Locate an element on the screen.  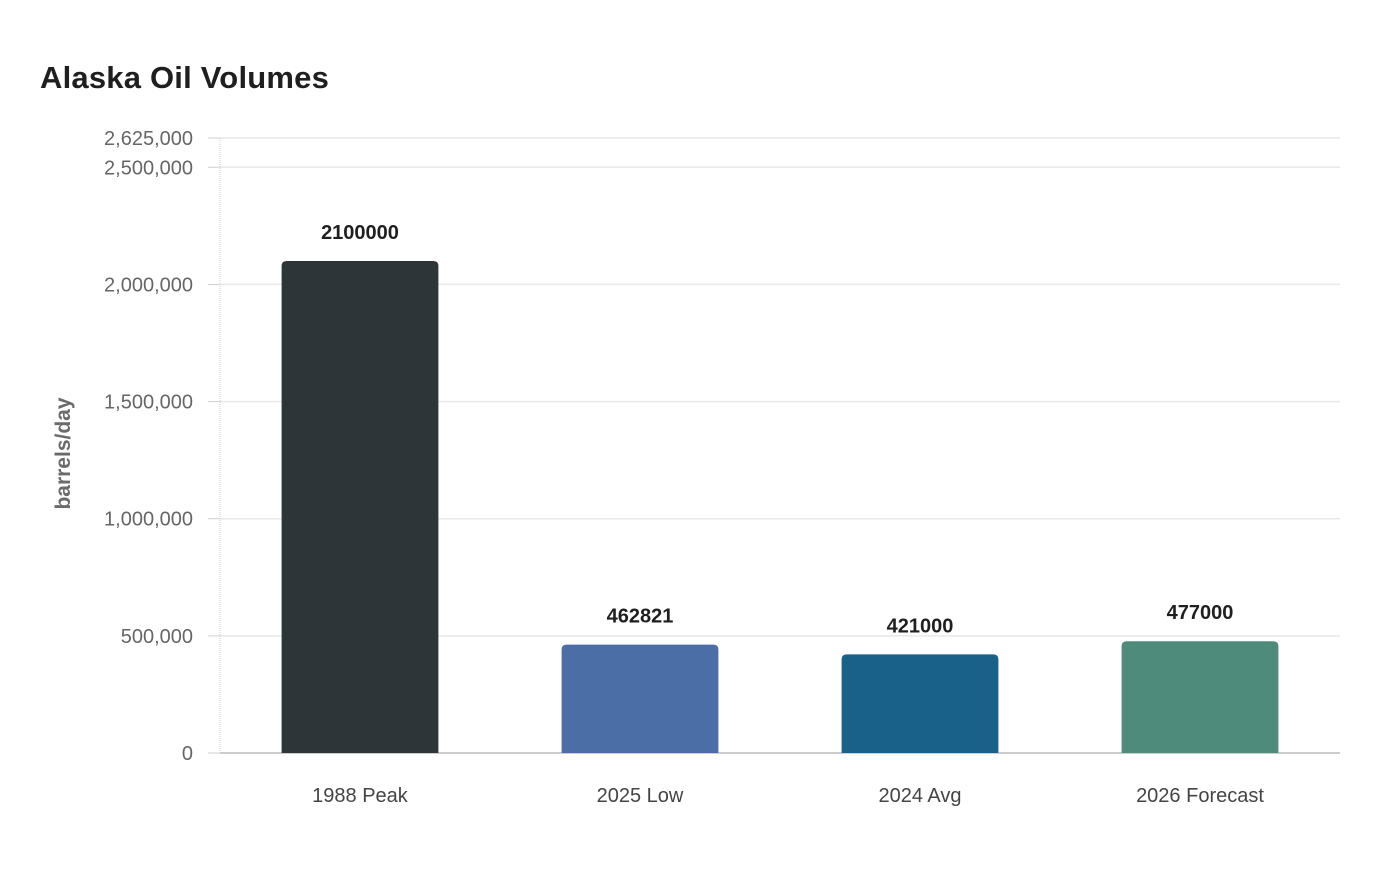
y-tick-label: 2,625,000 is located at coordinates (148, 139).